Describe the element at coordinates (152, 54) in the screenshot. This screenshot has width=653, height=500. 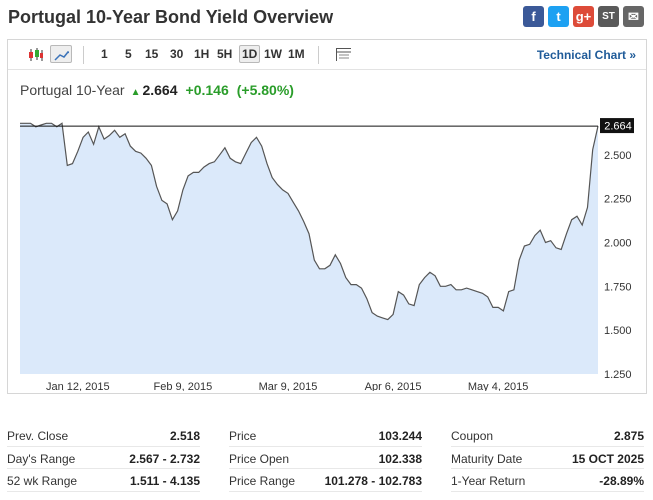
I see `timeframe-15: 15` at that location.